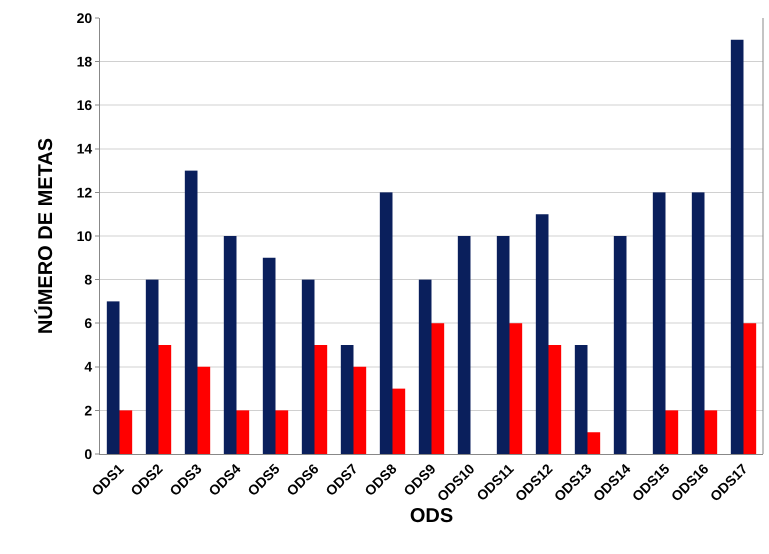 This screenshot has height=554, width=769. Describe the element at coordinates (84, 148) in the screenshot. I see `y-tick-label: 14` at that location.